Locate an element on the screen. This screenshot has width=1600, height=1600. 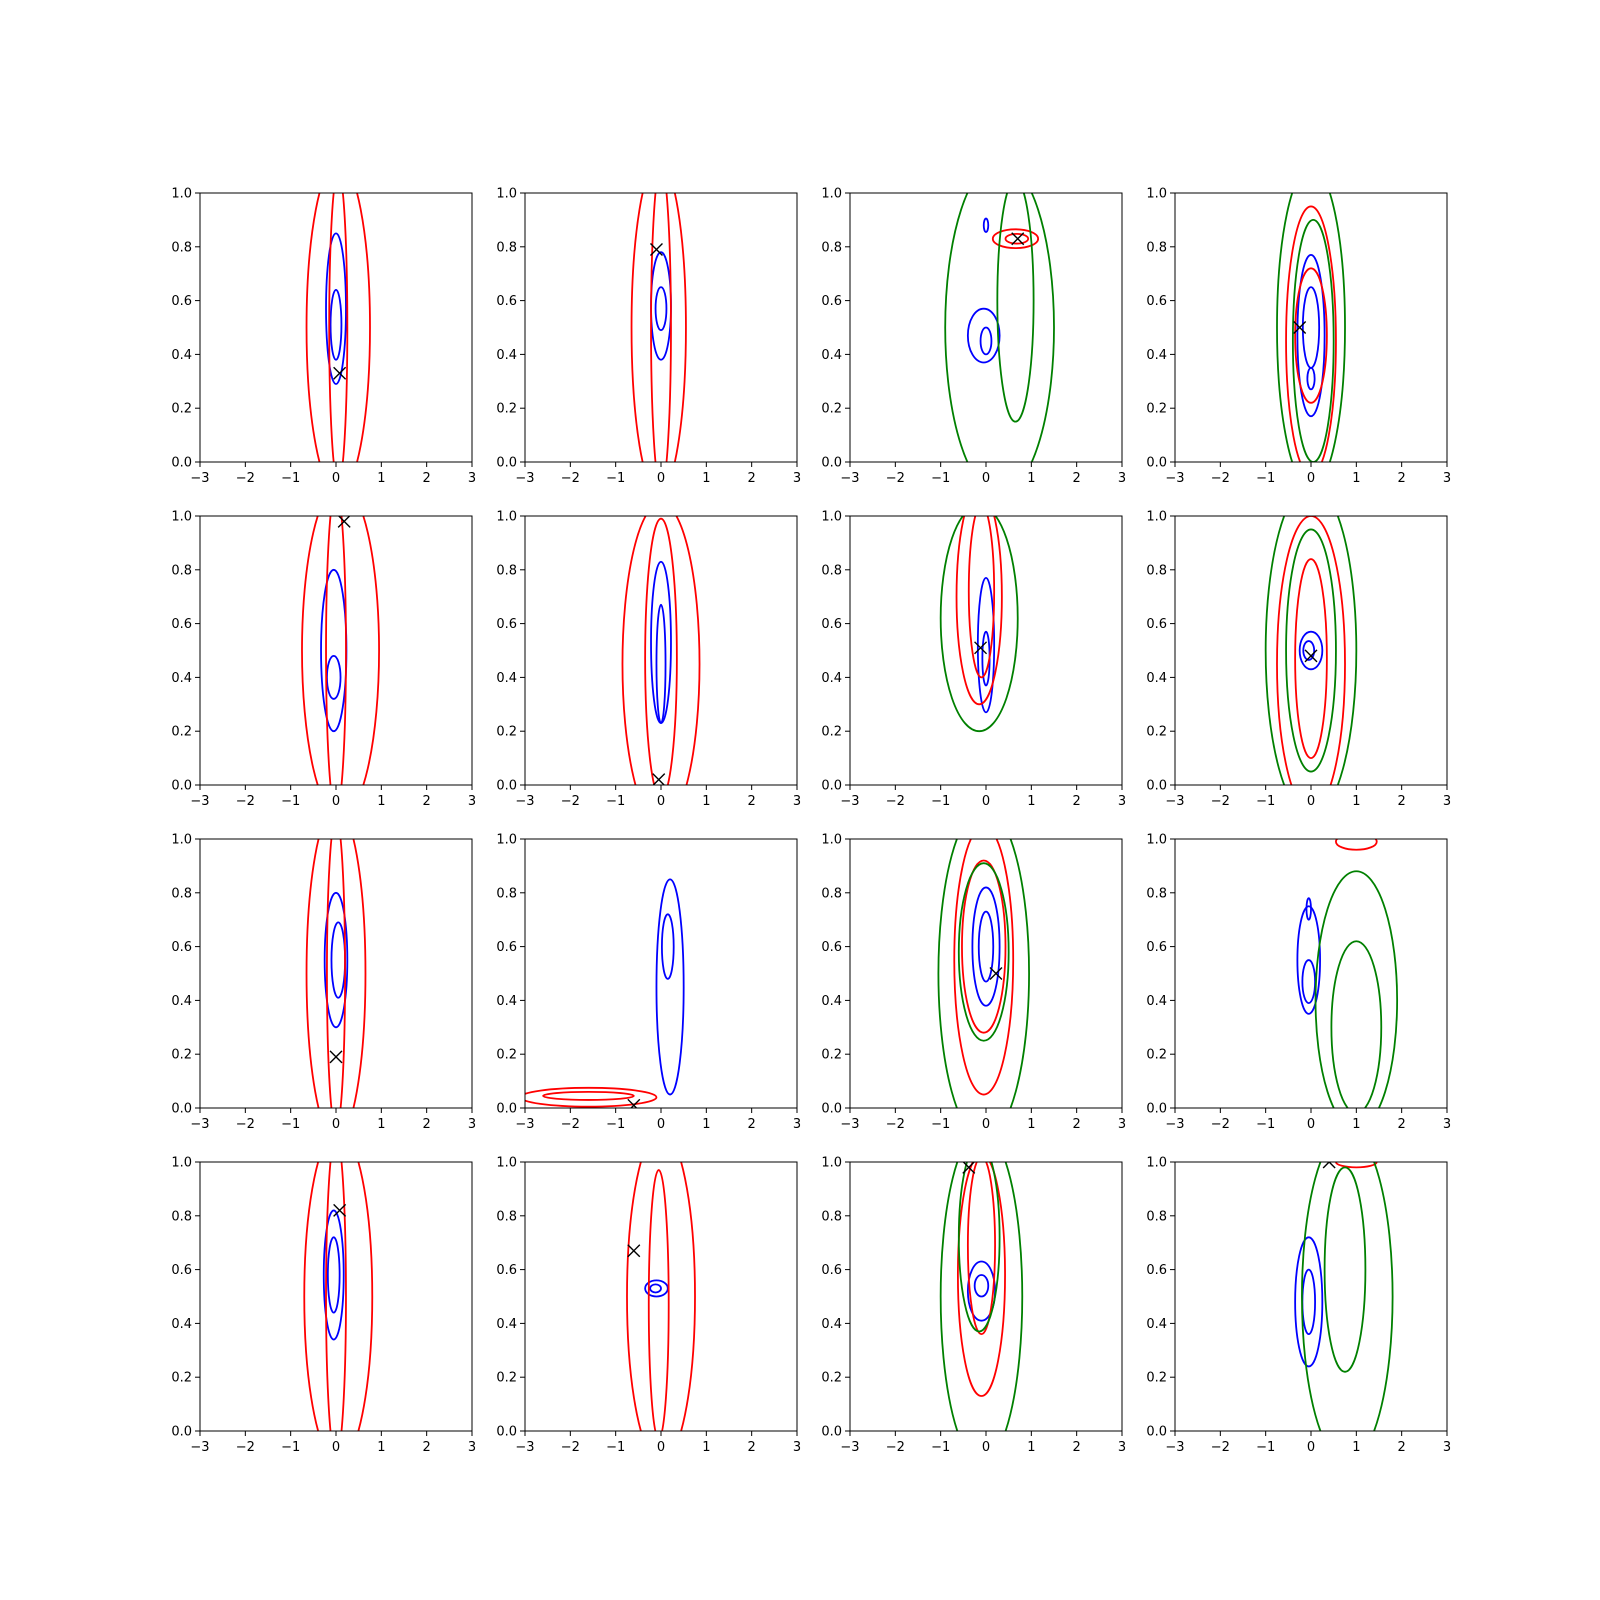
subplot-0-0-plot-area is located at coordinates (338, 327).